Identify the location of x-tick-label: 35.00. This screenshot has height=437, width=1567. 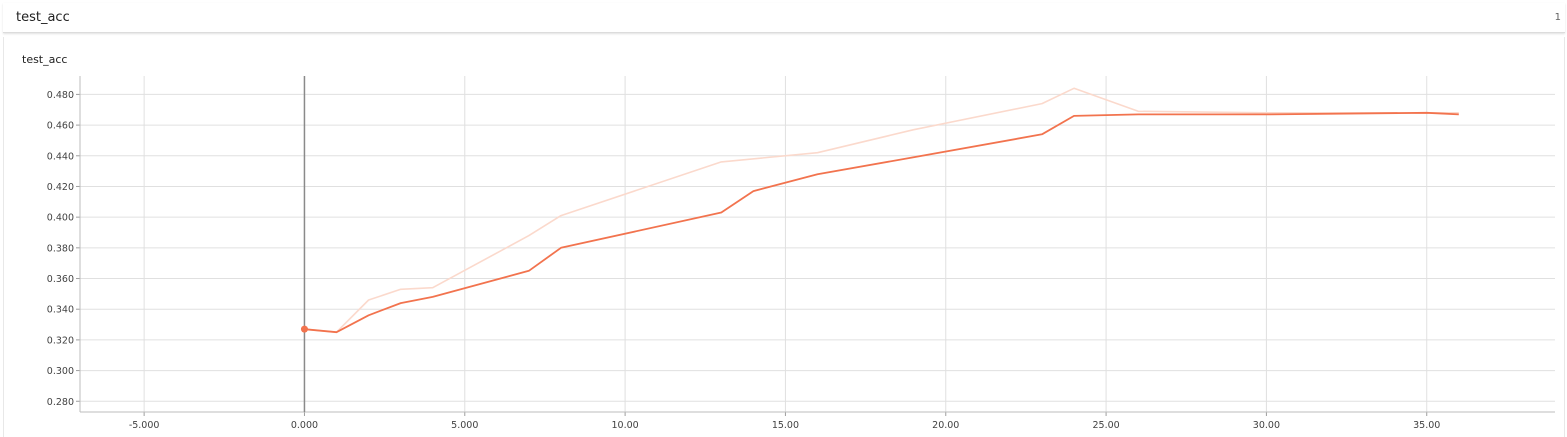
(1426, 425).